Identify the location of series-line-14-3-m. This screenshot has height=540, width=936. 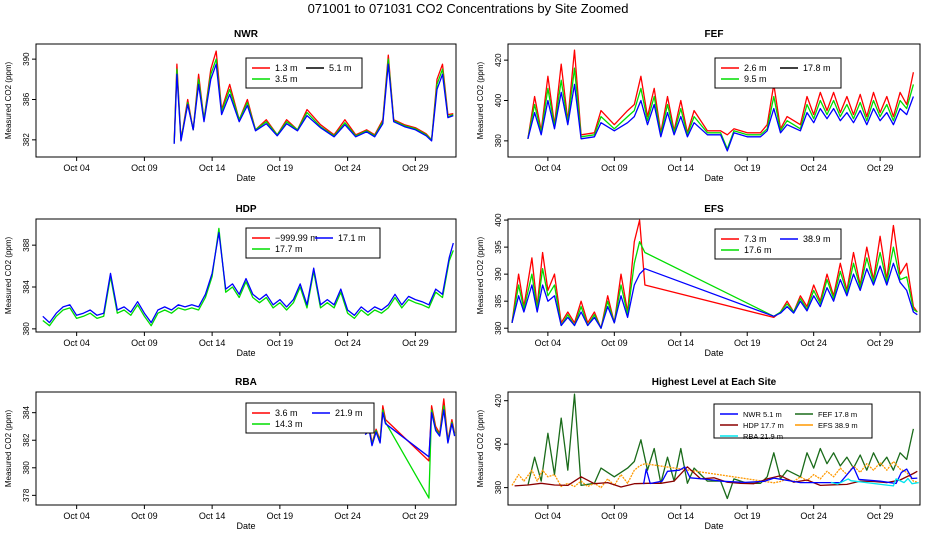
(410, 452).